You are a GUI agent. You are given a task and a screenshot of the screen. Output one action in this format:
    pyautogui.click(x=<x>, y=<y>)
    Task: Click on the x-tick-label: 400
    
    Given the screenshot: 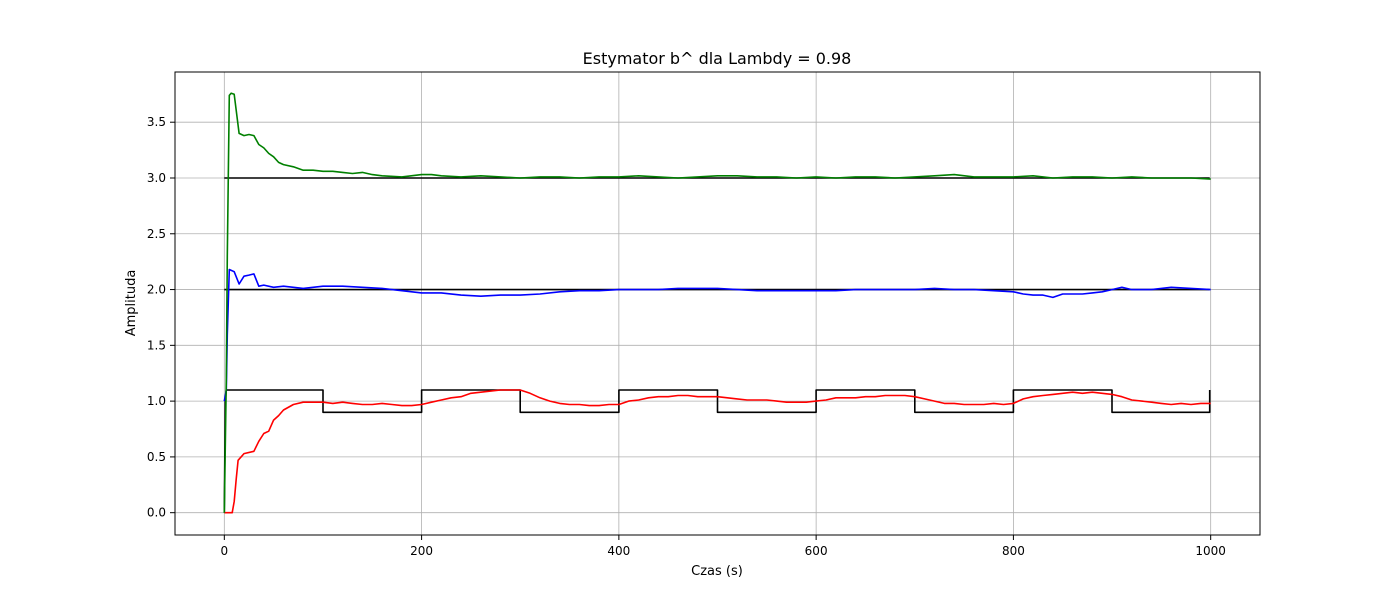 What is the action you would take?
    pyautogui.click(x=618, y=551)
    